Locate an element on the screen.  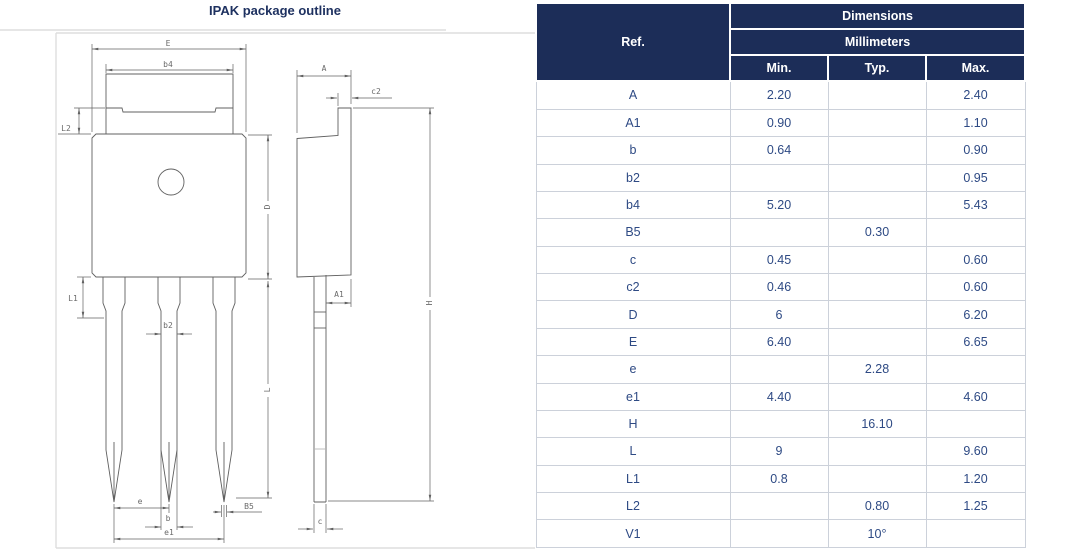
max-cell: 6.20 is located at coordinates (975, 314).